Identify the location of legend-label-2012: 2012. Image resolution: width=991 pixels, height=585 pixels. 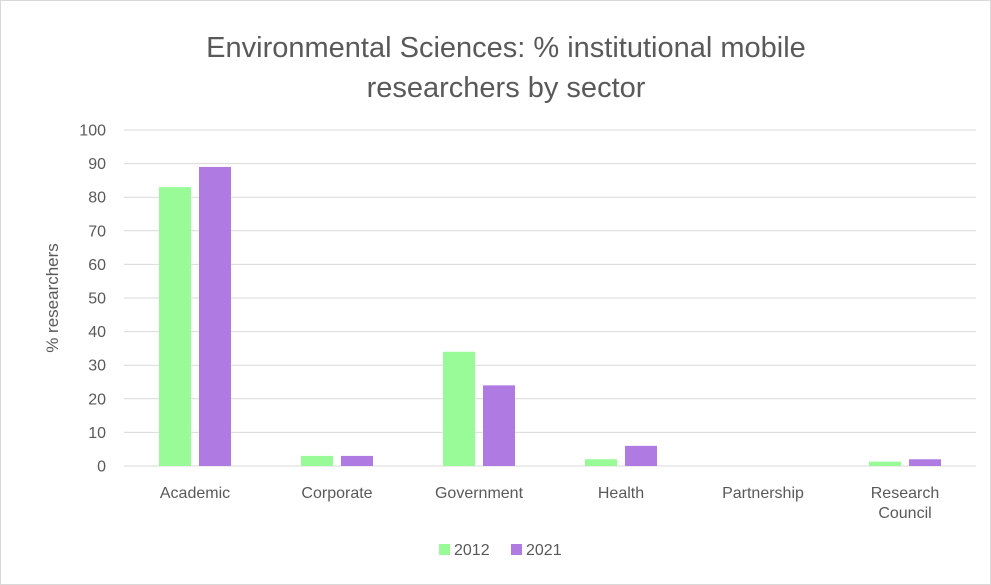
(472, 550).